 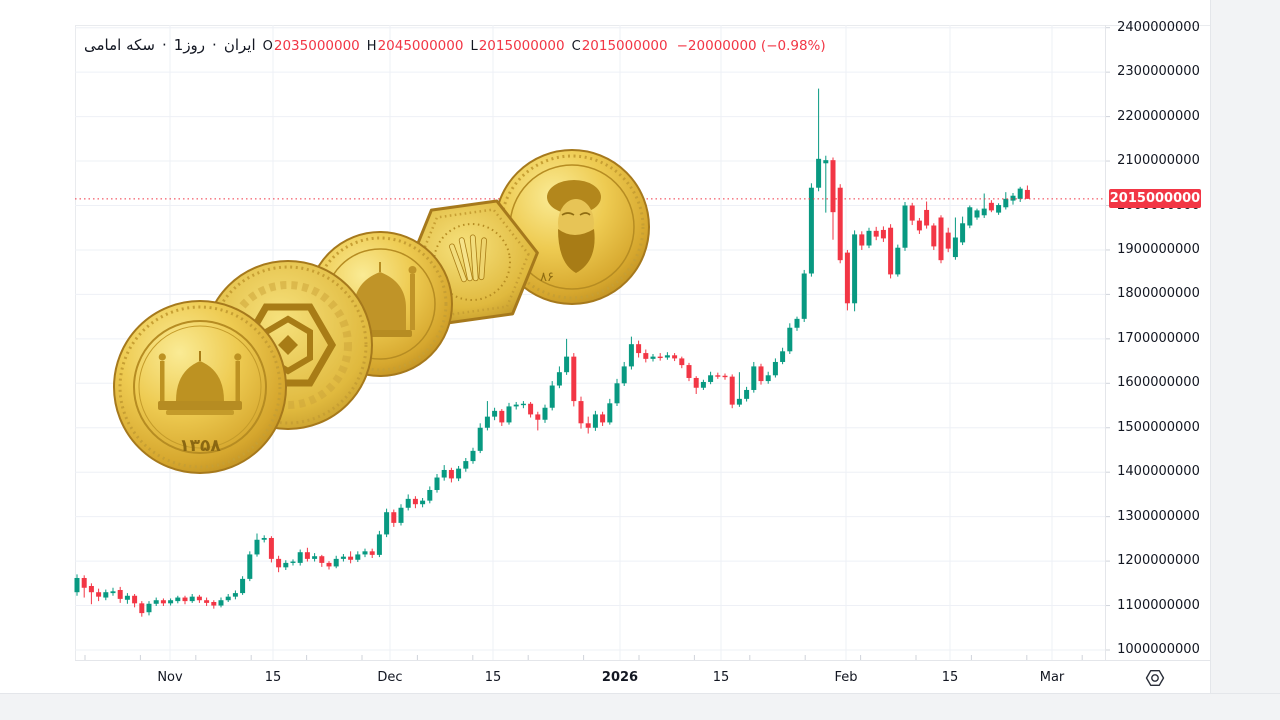 I want to click on current-price-badge: 2015000000, so click(x=1155, y=198).